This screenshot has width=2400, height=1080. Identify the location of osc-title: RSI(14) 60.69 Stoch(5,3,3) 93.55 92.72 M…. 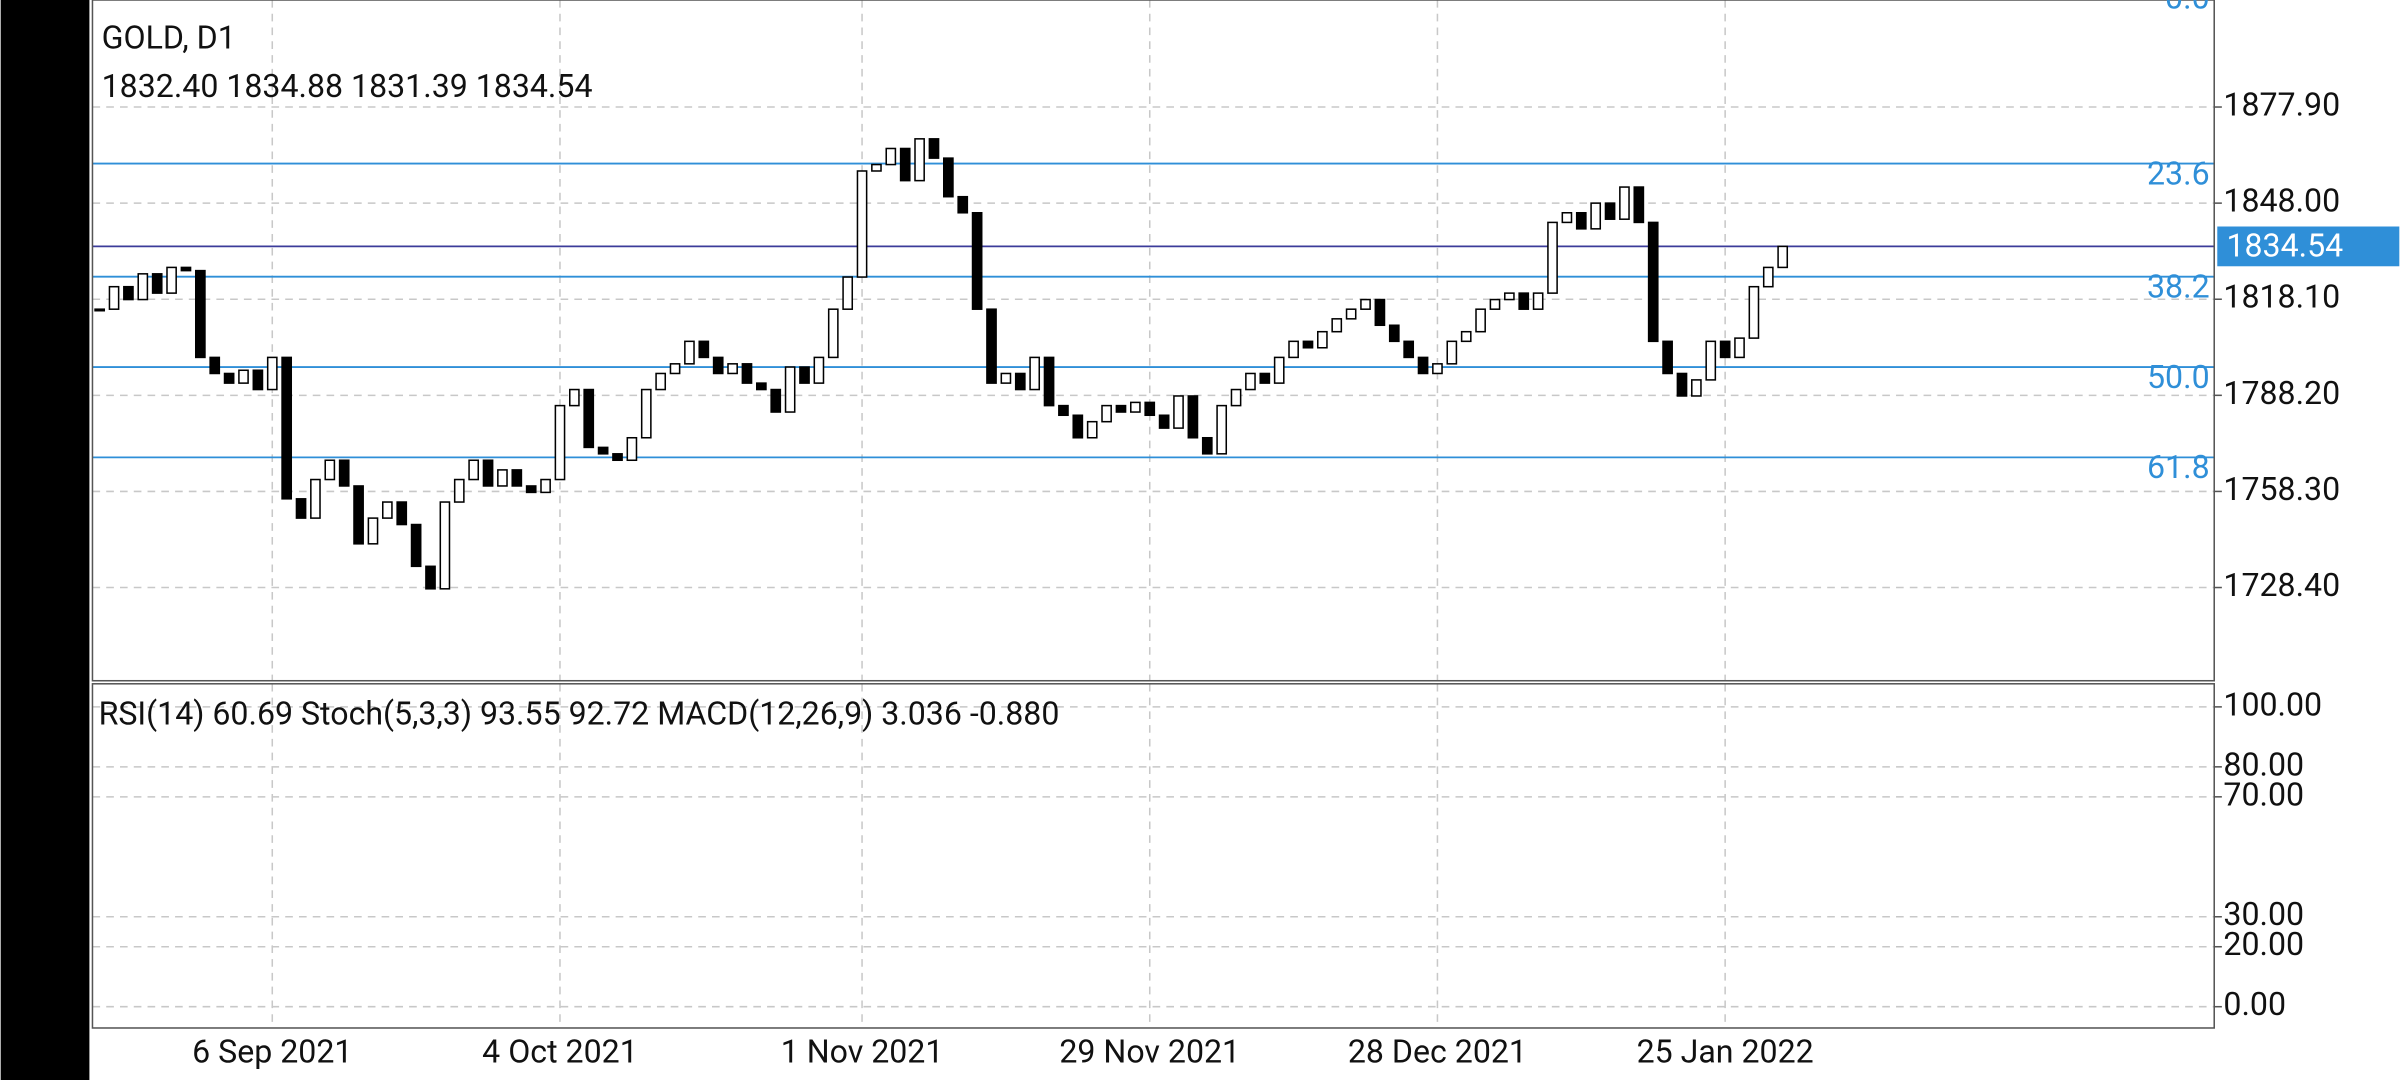
(579, 713).